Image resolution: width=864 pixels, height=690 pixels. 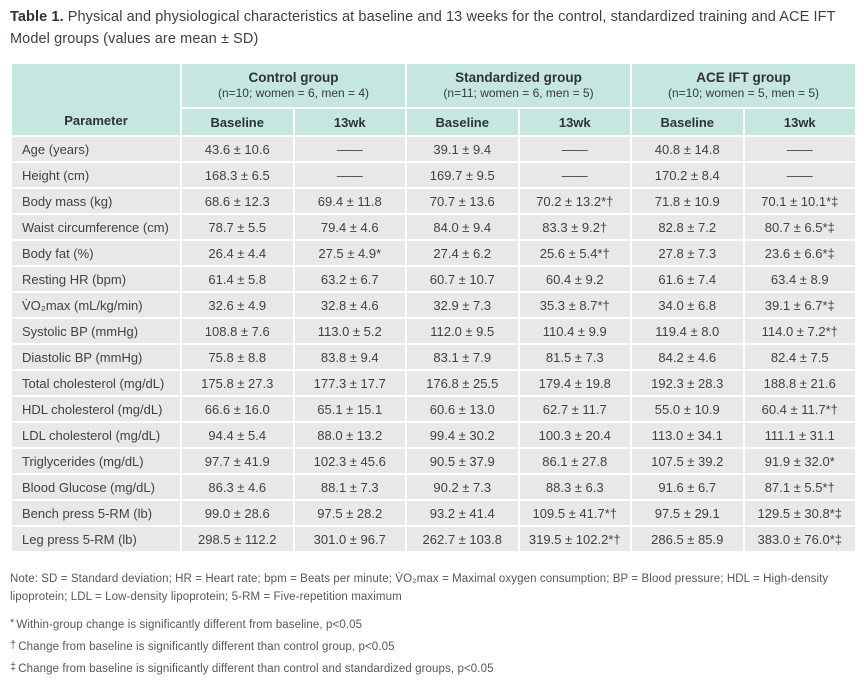 I want to click on value-cell: 286.5 ± 85.9, so click(x=687, y=539).